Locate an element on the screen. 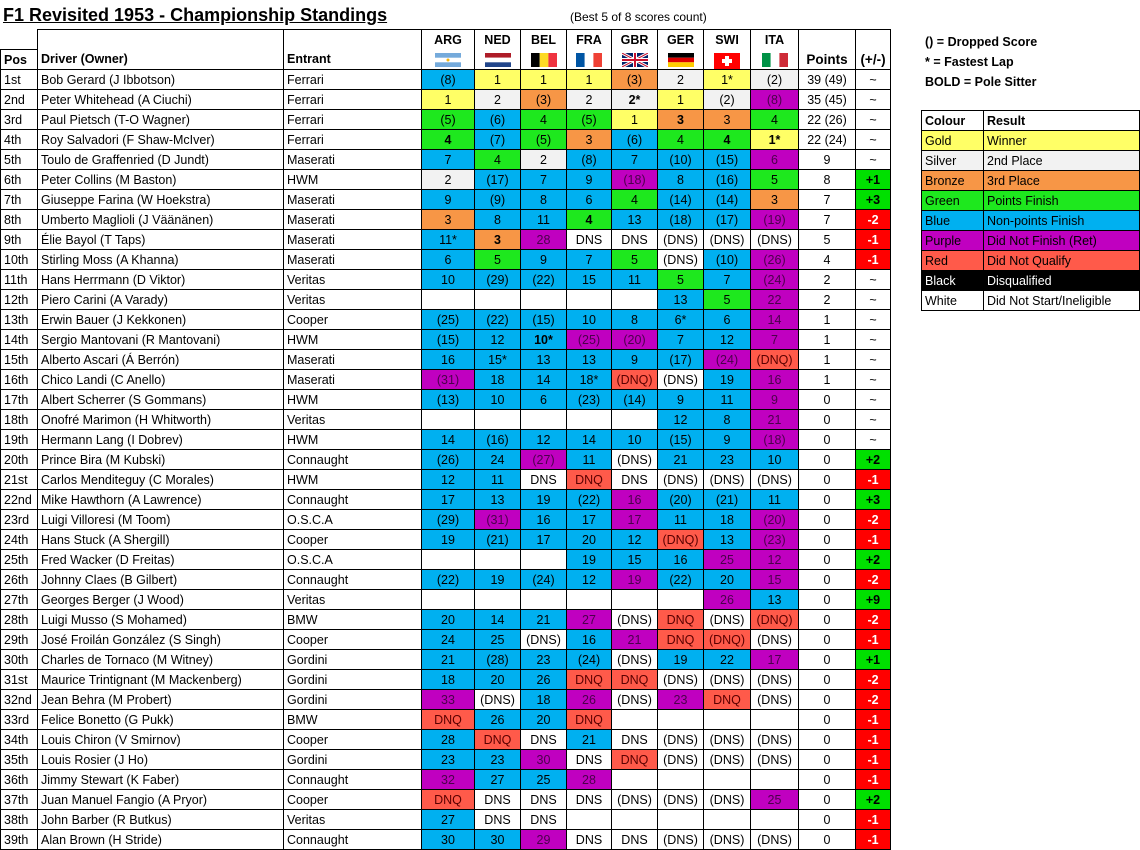  result-gbr: 11 is located at coordinates (634, 279).